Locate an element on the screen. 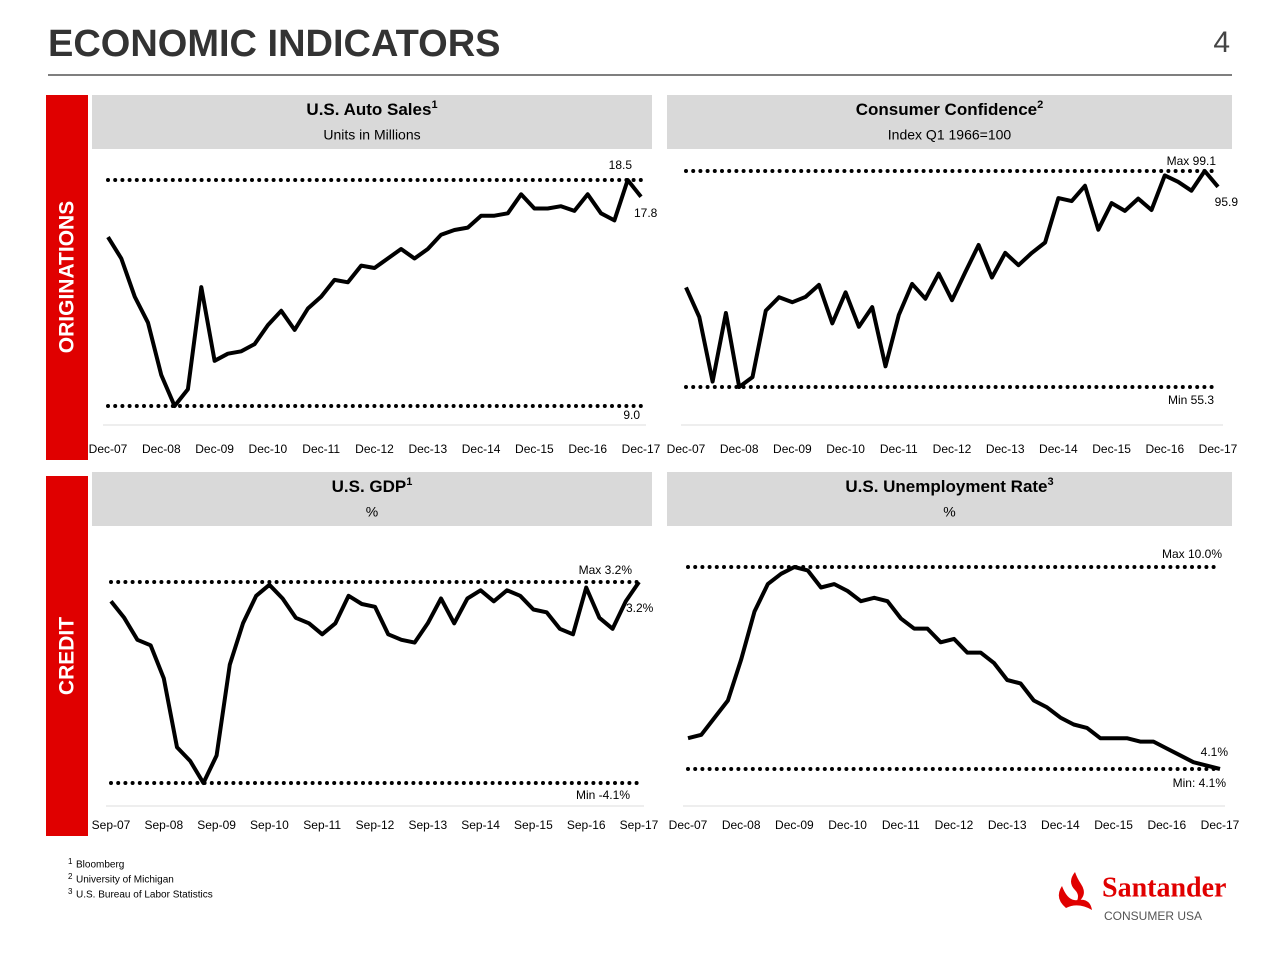 The width and height of the screenshot is (1280, 960). x-tick-label: Sep-11 is located at coordinates (322, 825).